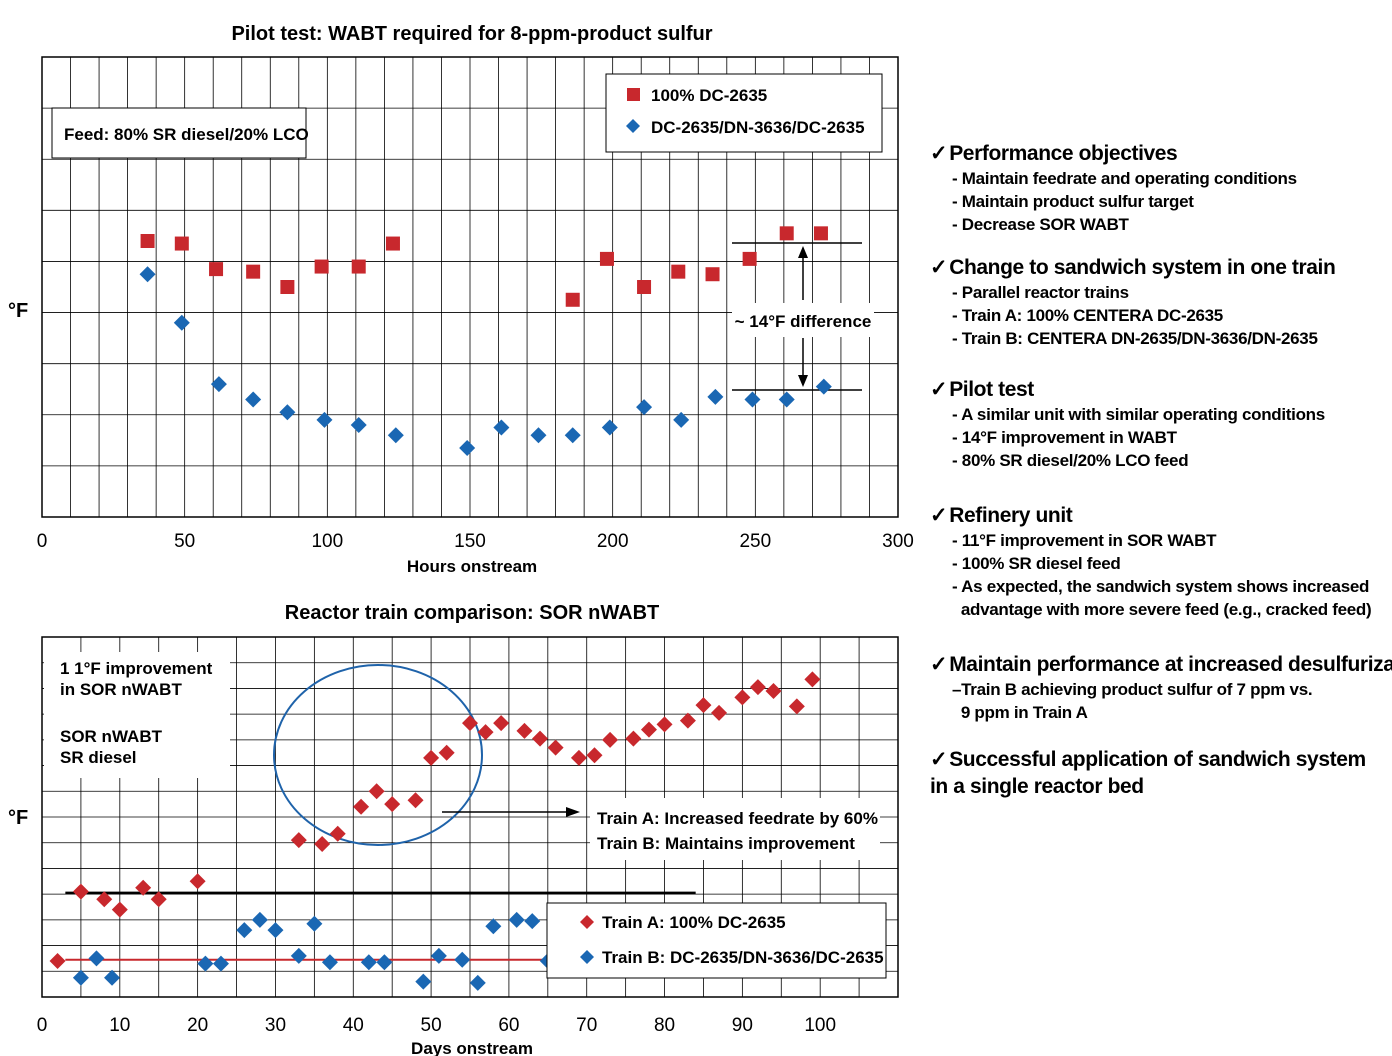 The image size is (1392, 1056). What do you see at coordinates (755, 541) in the screenshot?
I see `x-tick-label: 250` at bounding box center [755, 541].